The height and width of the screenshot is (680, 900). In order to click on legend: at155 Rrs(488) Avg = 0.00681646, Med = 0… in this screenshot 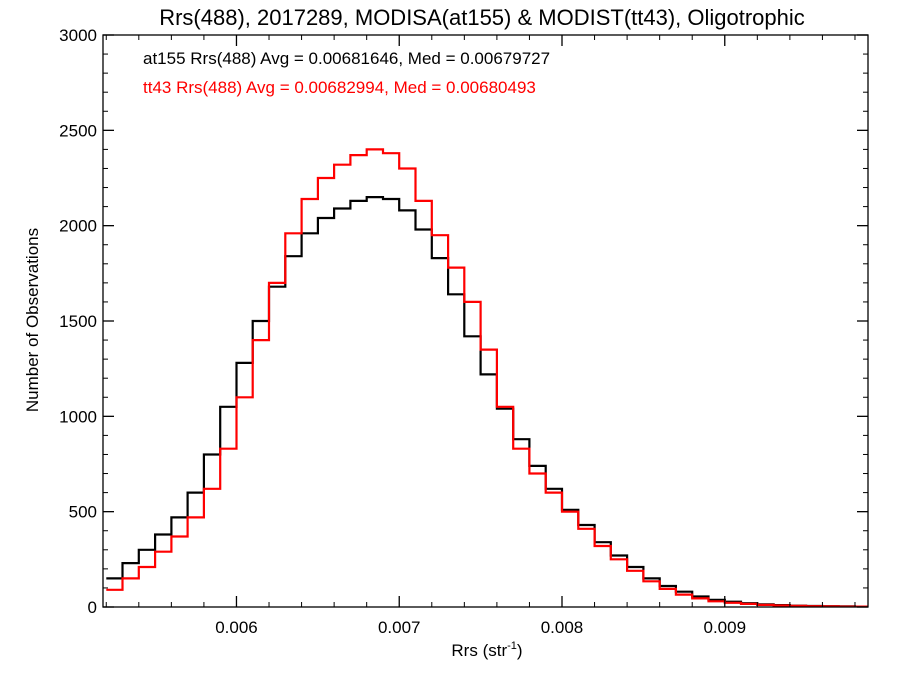, I will do `click(346, 73)`.